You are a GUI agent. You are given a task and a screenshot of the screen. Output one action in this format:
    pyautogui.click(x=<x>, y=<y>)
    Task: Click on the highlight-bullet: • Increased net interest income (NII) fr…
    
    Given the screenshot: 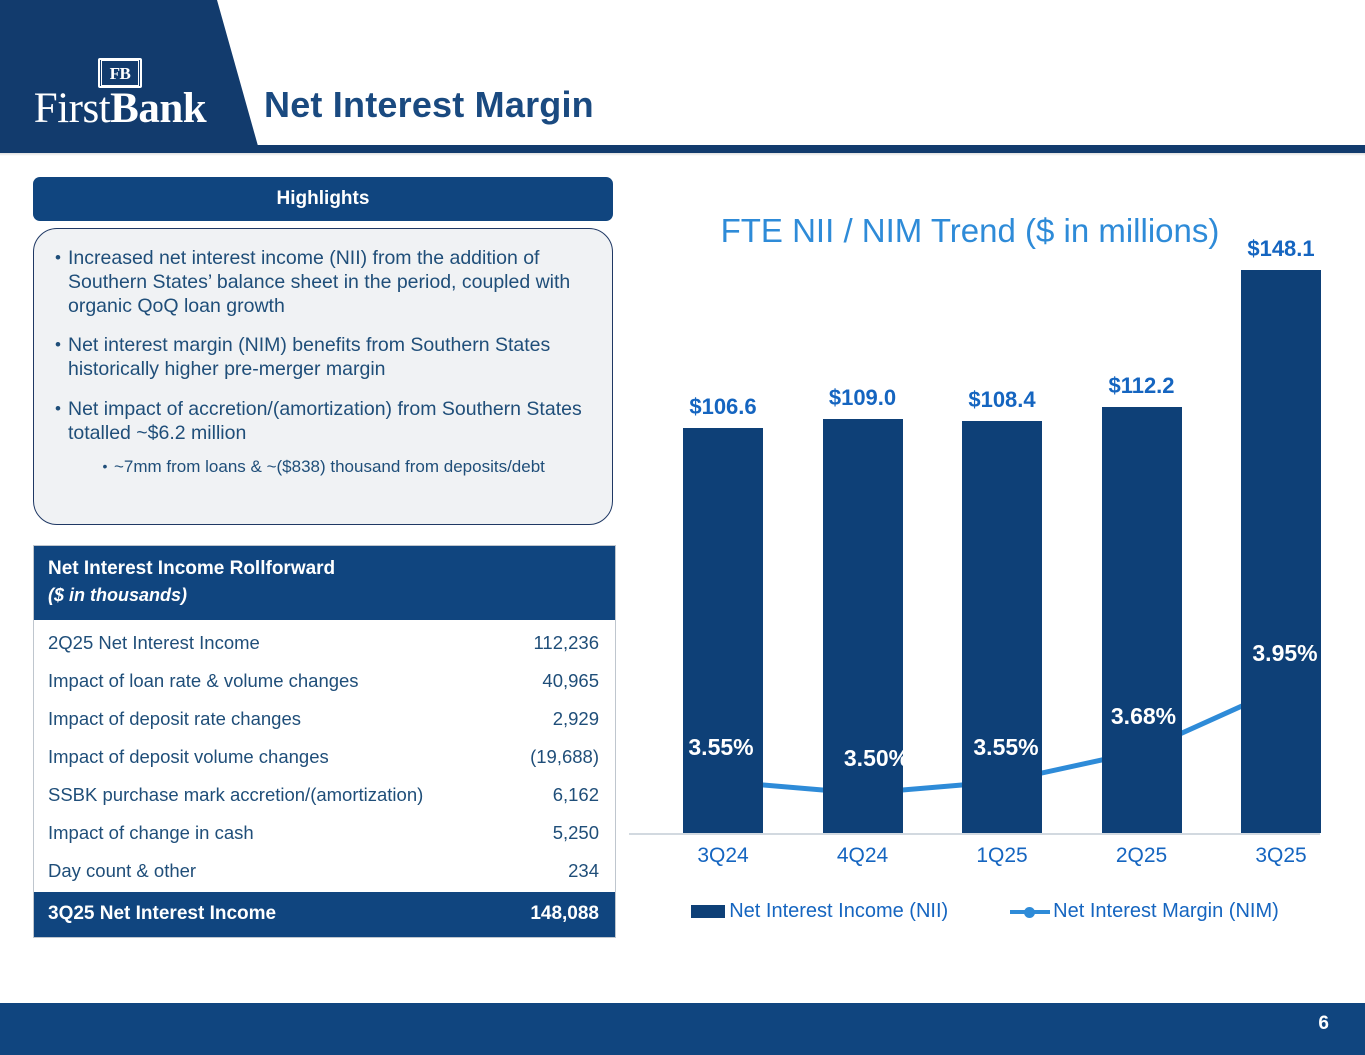 What is the action you would take?
    pyautogui.click(x=321, y=282)
    